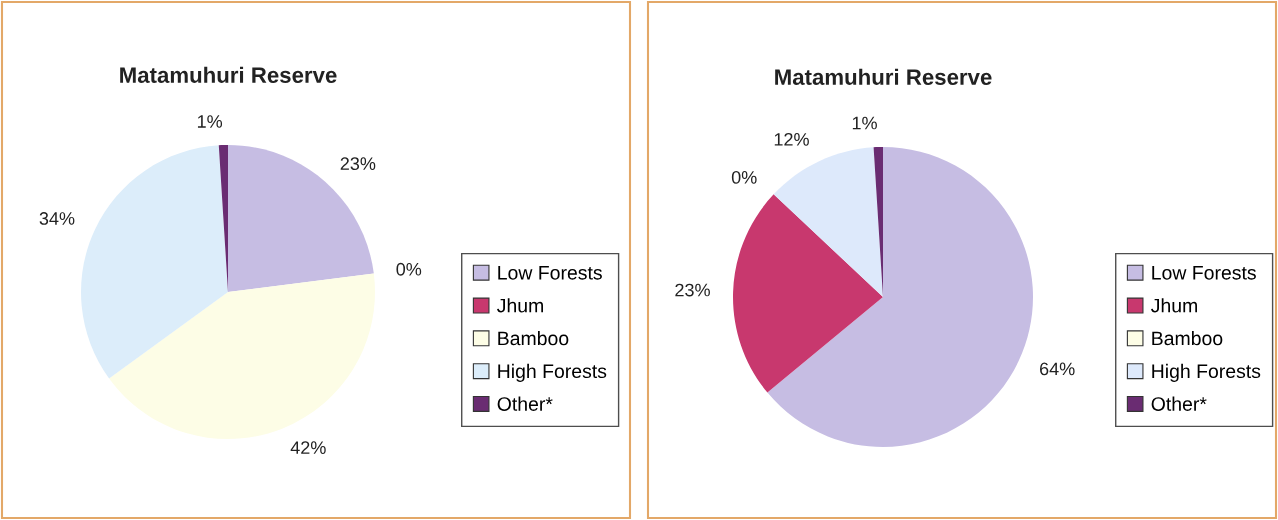 The image size is (1278, 520). Describe the element at coordinates (57, 218) in the screenshot. I see `data-label: 34%` at that location.